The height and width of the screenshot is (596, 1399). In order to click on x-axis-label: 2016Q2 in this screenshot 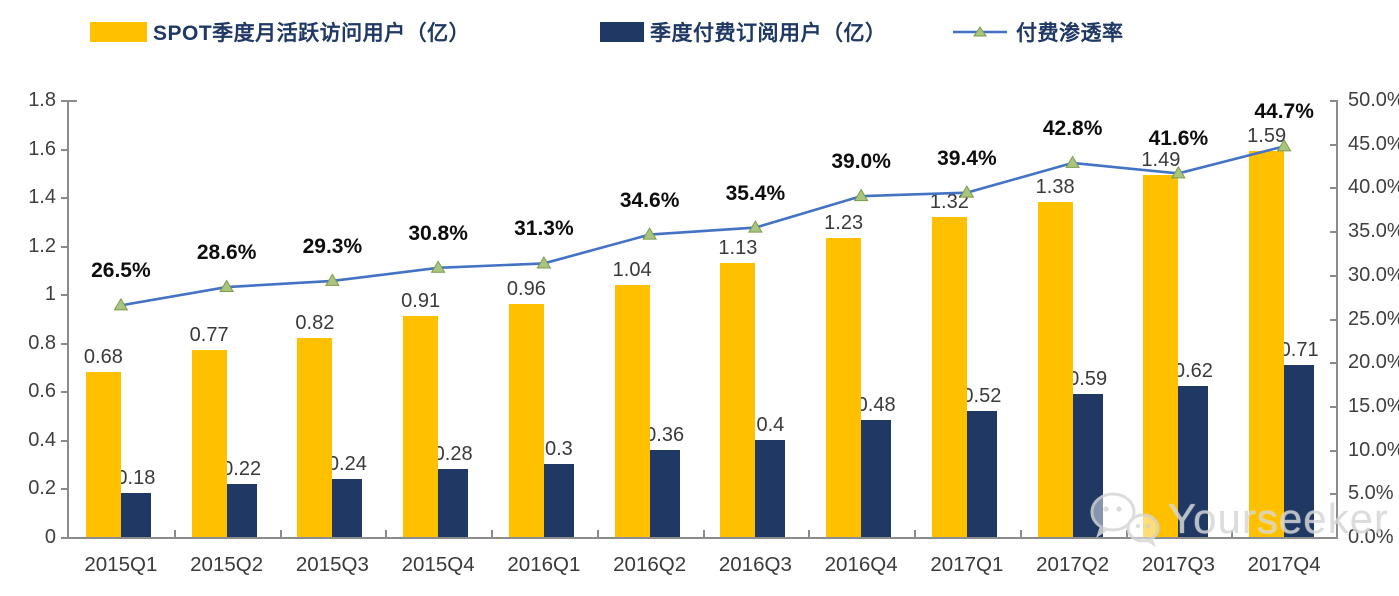, I will do `click(650, 564)`.